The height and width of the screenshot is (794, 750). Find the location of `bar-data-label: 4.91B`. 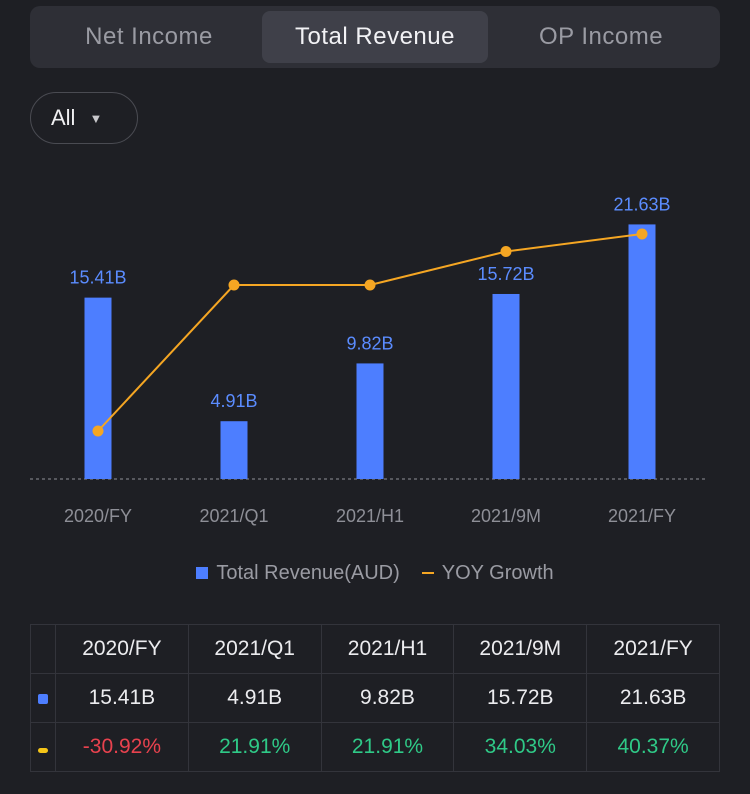

bar-data-label: 4.91B is located at coordinates (233, 401).